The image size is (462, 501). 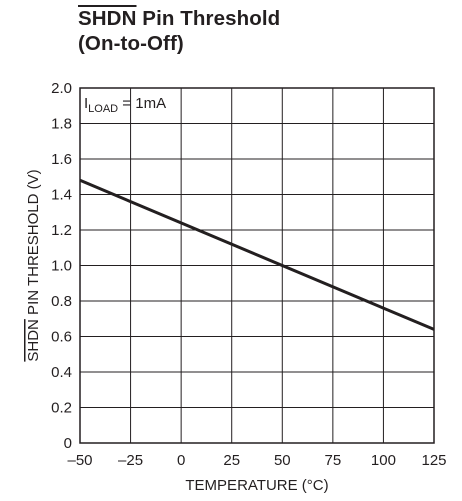 I want to click on title-rest-text: Pin Threshold, so click(x=208, y=18).